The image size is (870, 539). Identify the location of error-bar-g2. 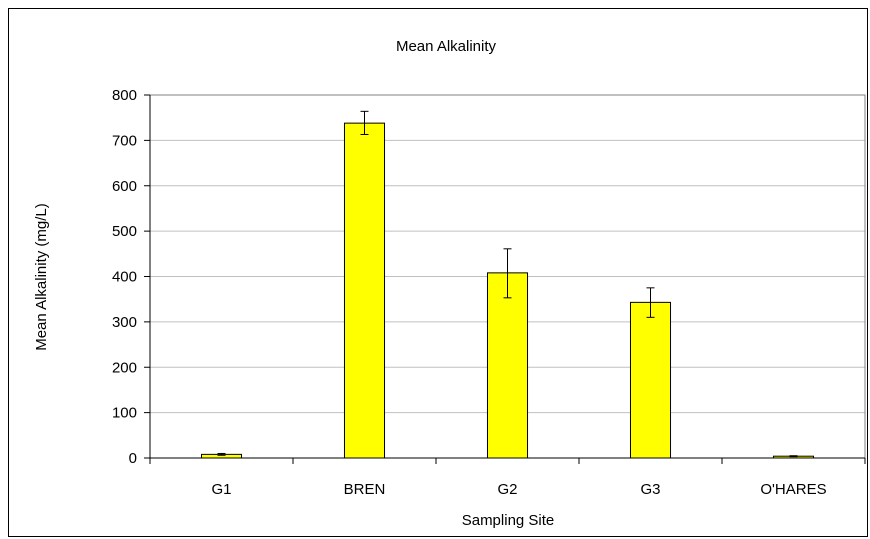
(507, 273).